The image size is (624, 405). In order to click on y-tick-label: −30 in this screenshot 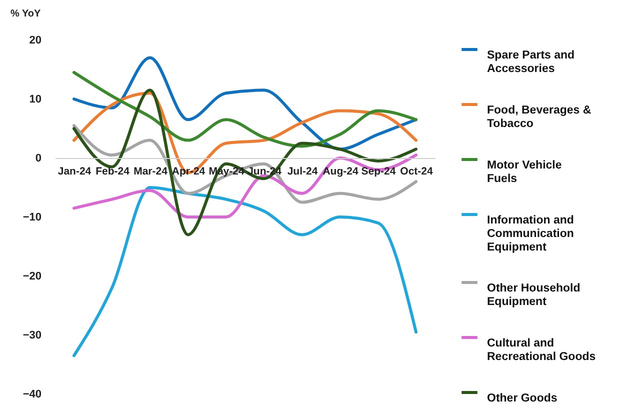, I will do `click(32, 336)`.